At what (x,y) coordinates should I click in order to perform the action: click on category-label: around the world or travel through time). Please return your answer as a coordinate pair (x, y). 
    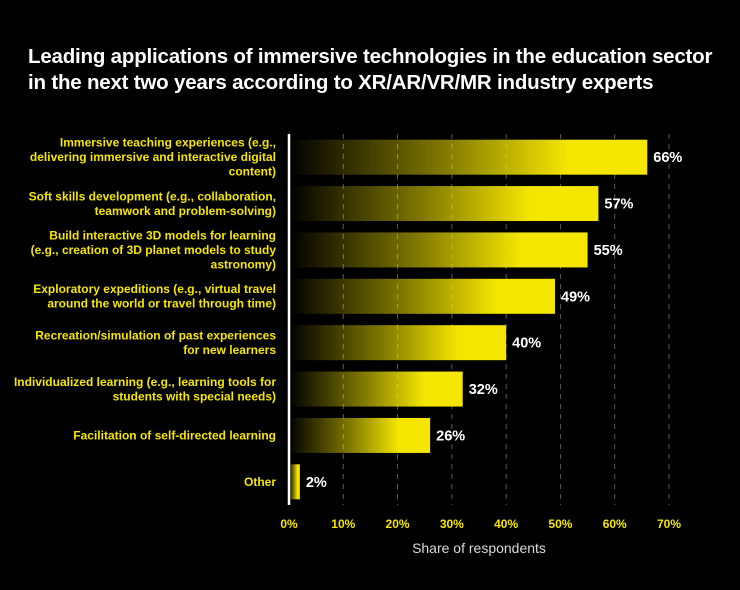
    Looking at the image, I should click on (161, 304).